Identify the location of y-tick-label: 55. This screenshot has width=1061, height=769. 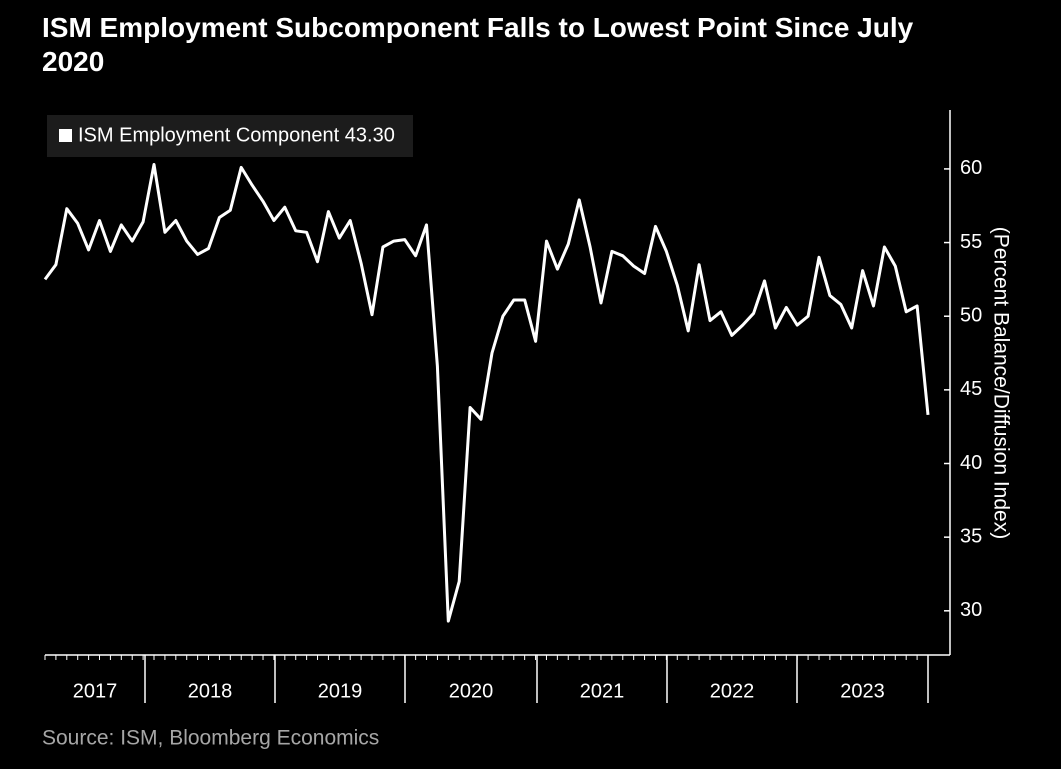
(971, 242).